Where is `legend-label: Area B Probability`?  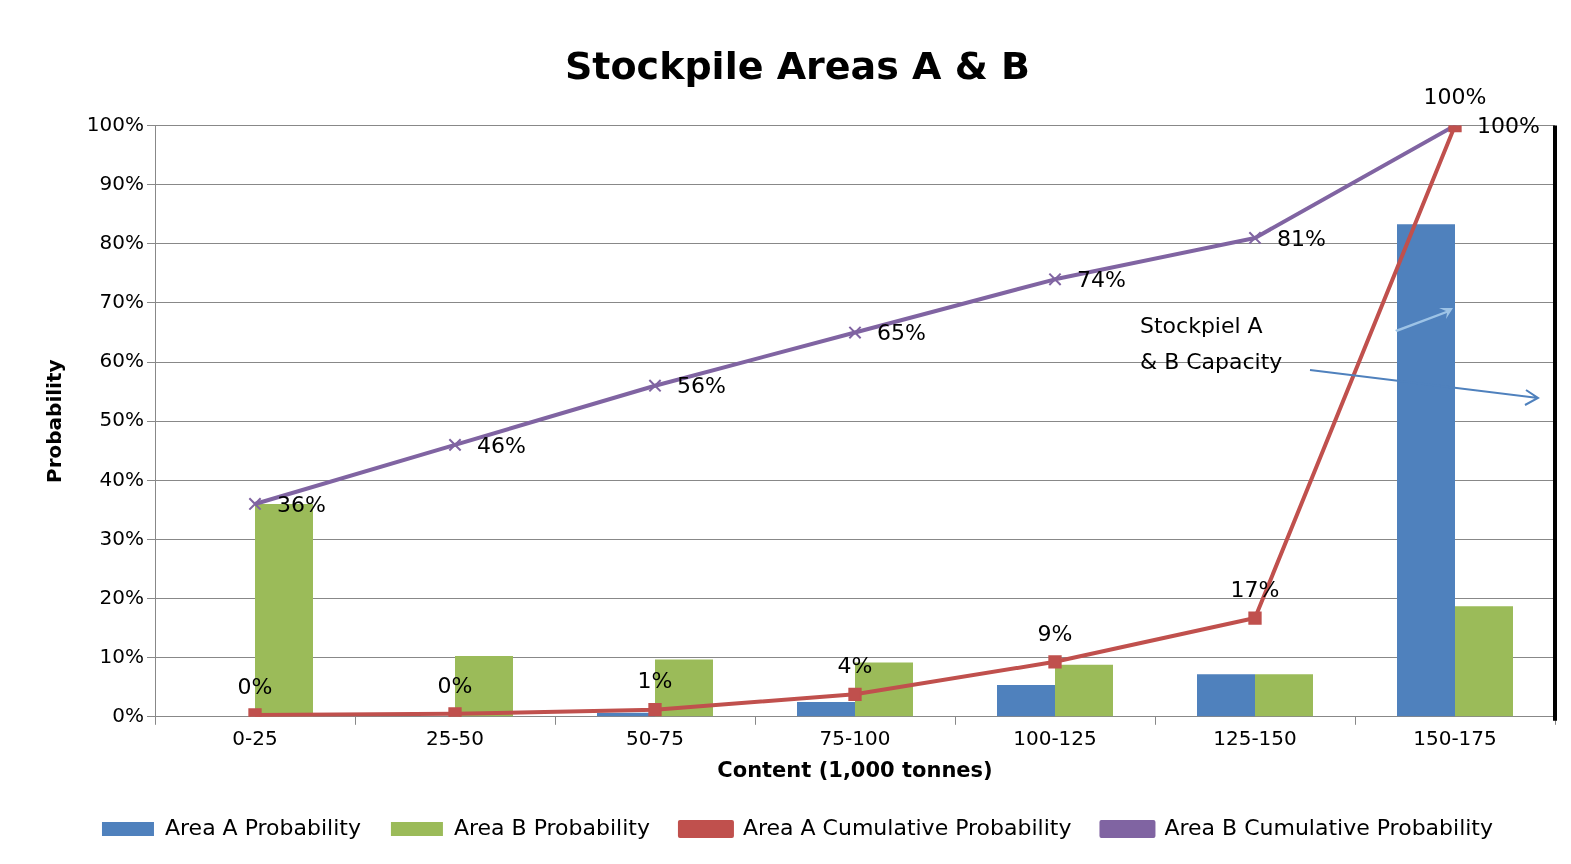
legend-label: Area B Probability is located at coordinates (551, 827).